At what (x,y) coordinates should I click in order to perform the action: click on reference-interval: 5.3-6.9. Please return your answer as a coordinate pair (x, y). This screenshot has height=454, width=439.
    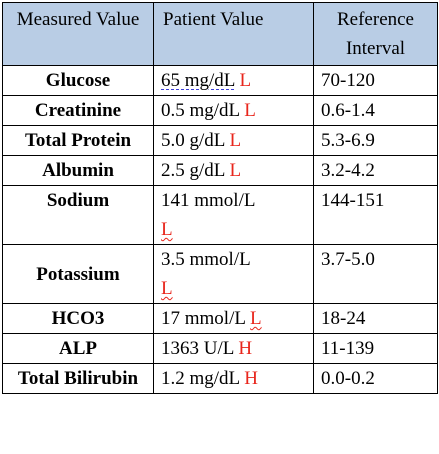
    Looking at the image, I should click on (375, 140).